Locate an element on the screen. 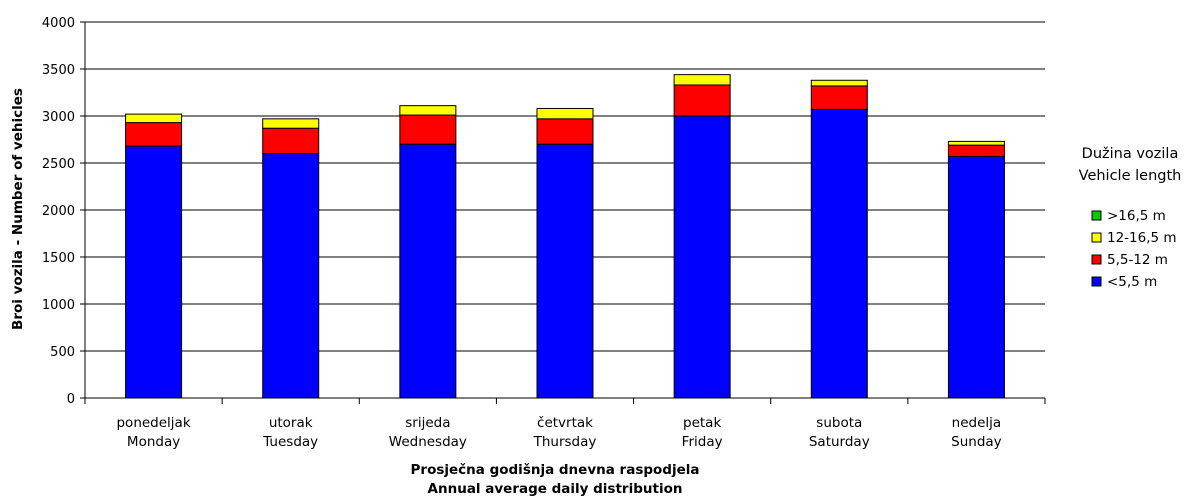  y-tick-label: 0 is located at coordinates (71, 399).